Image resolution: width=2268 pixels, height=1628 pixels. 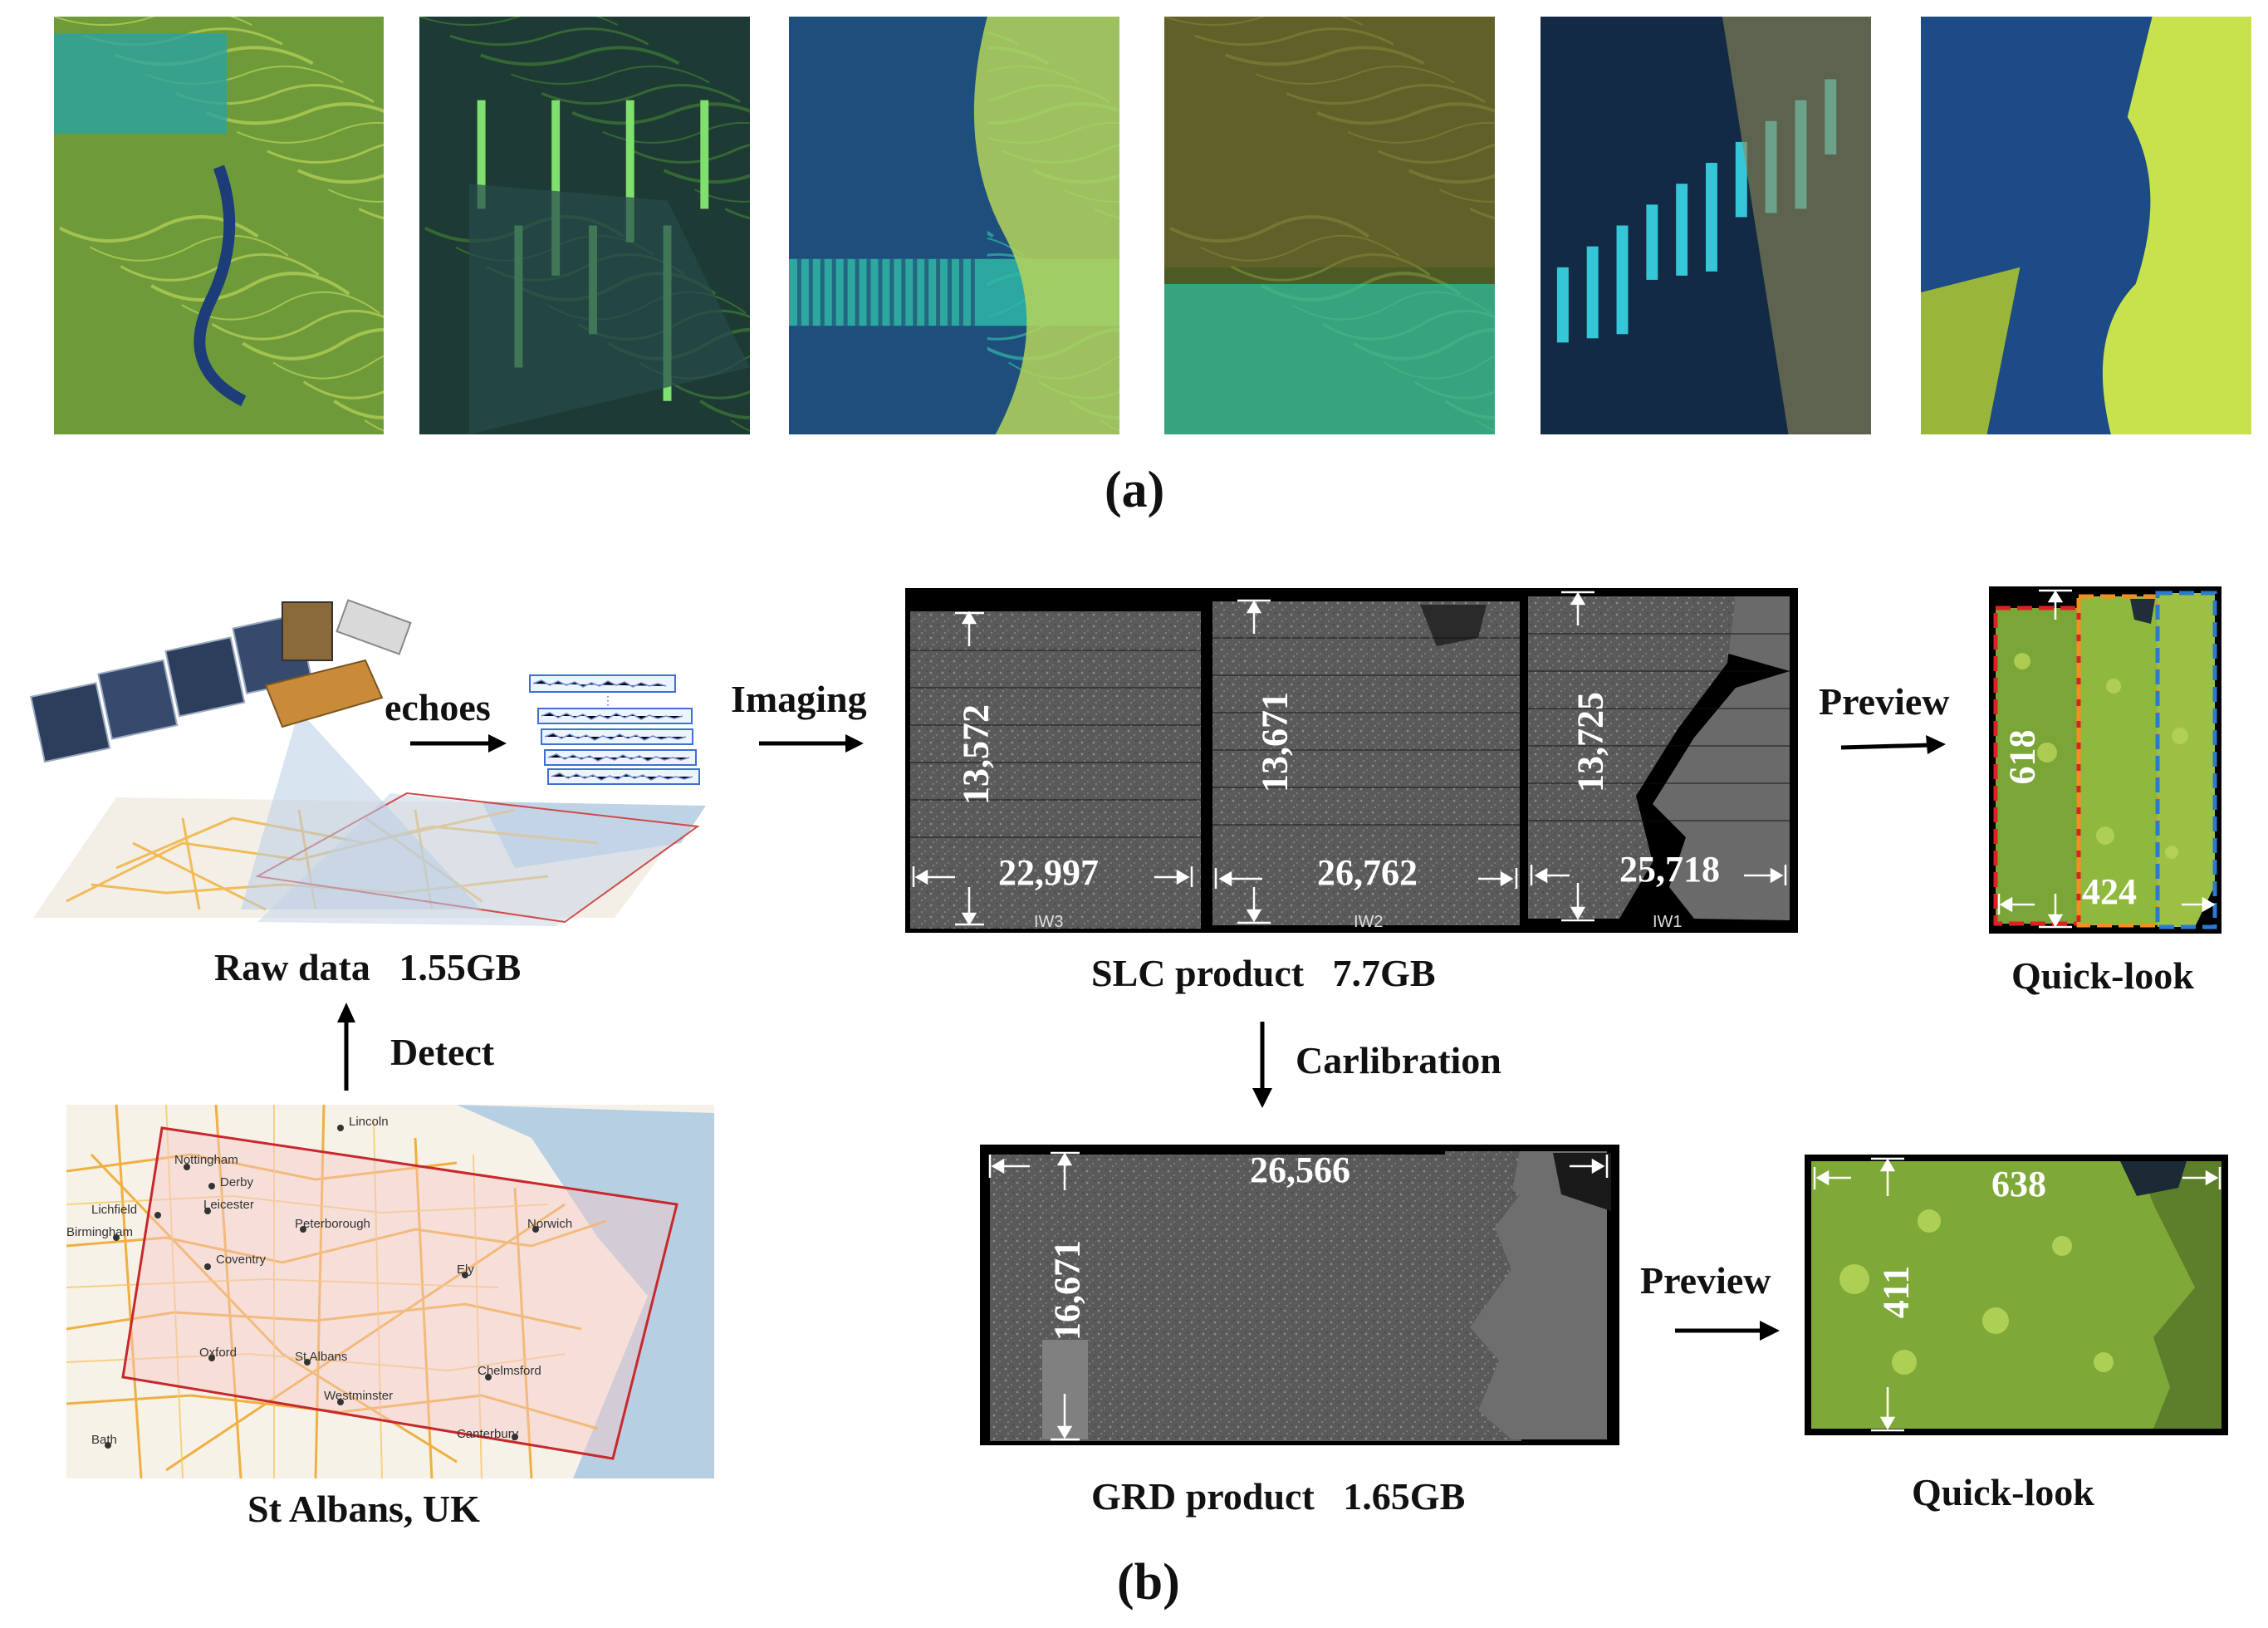 I want to click on map-city-label: Nottingham, so click(x=206, y=1160).